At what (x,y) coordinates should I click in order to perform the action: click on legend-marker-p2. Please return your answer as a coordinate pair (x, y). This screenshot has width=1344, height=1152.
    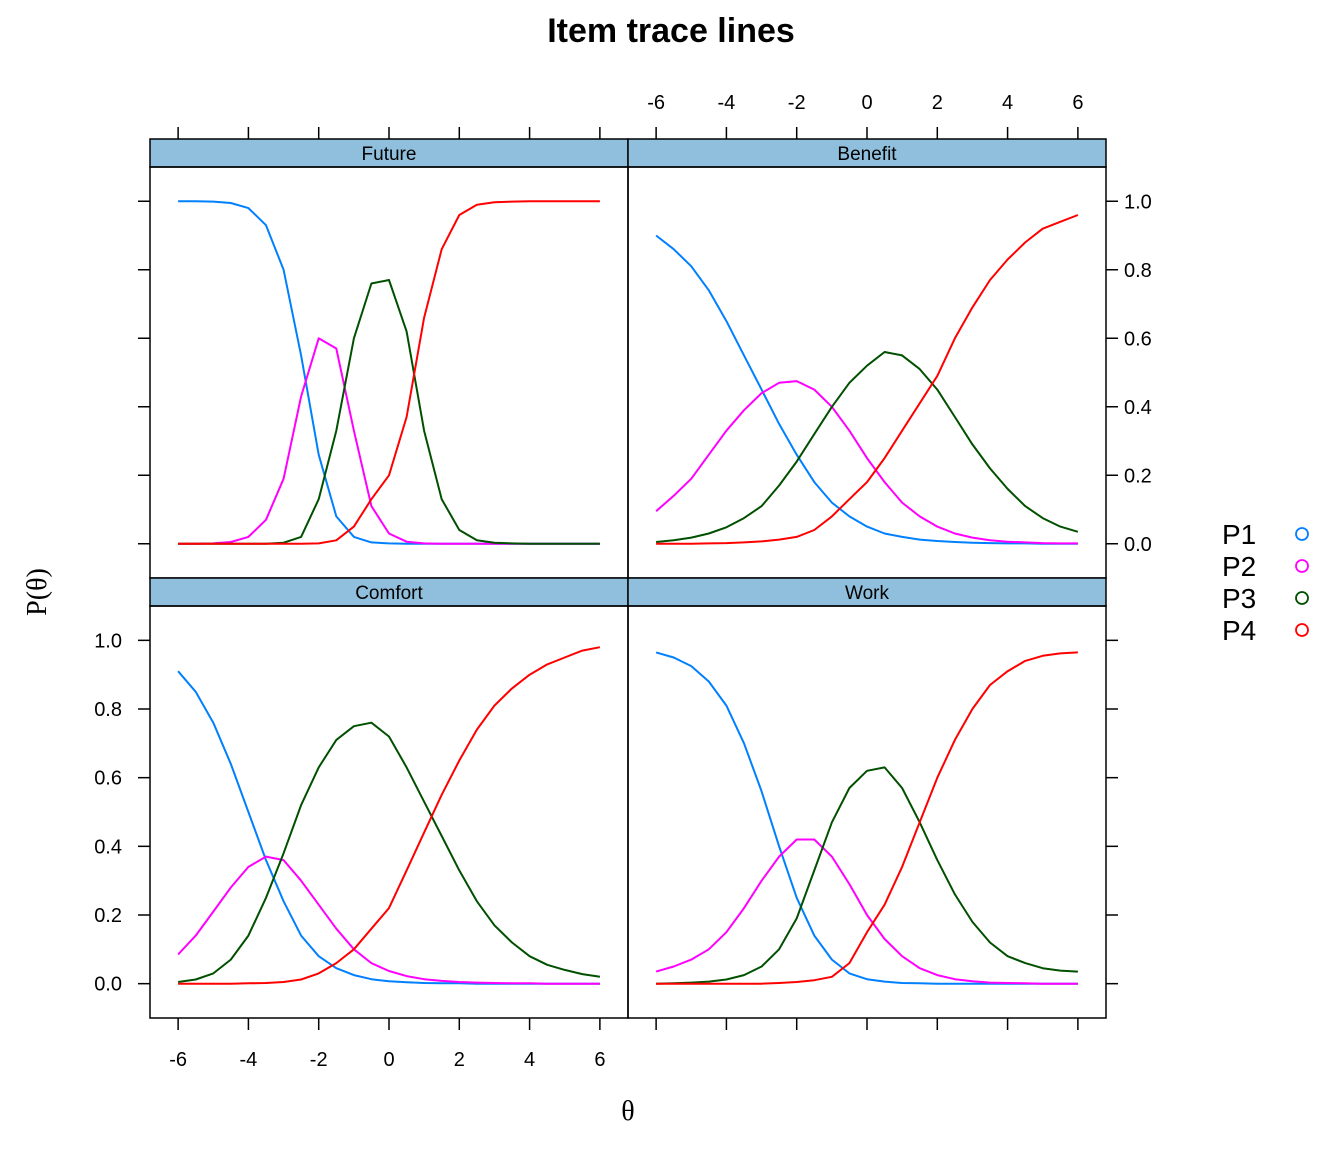
    Looking at the image, I should click on (1302, 566).